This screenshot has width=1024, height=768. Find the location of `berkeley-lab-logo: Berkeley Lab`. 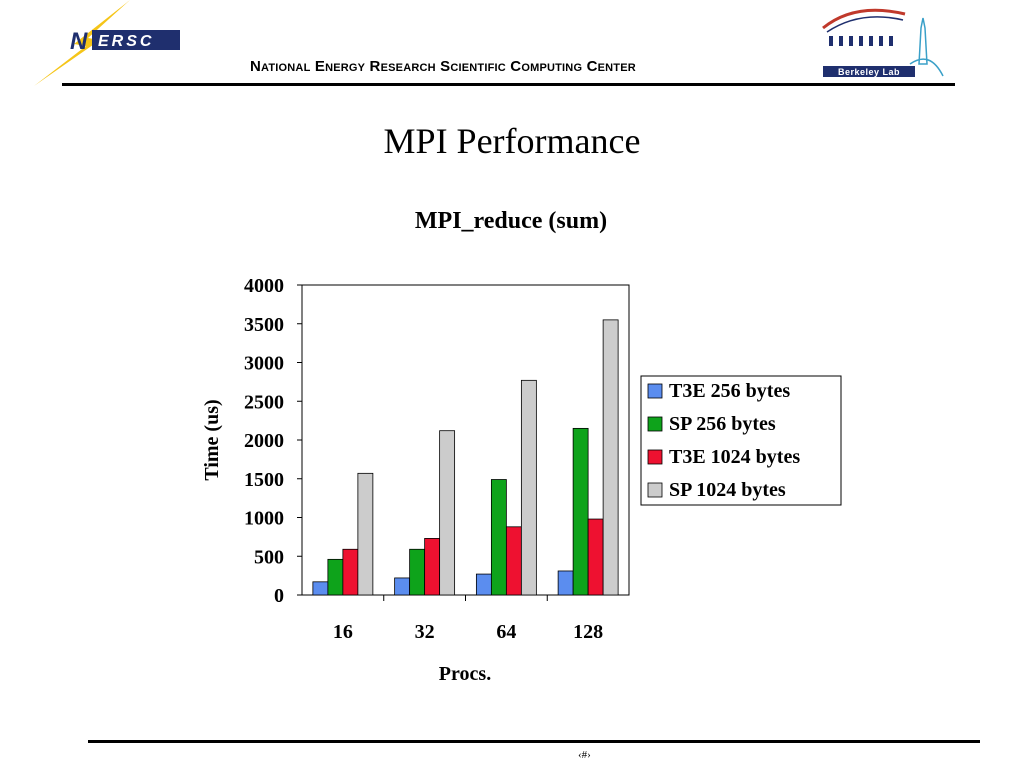

berkeley-lab-logo: Berkeley Lab is located at coordinates (883, 42).